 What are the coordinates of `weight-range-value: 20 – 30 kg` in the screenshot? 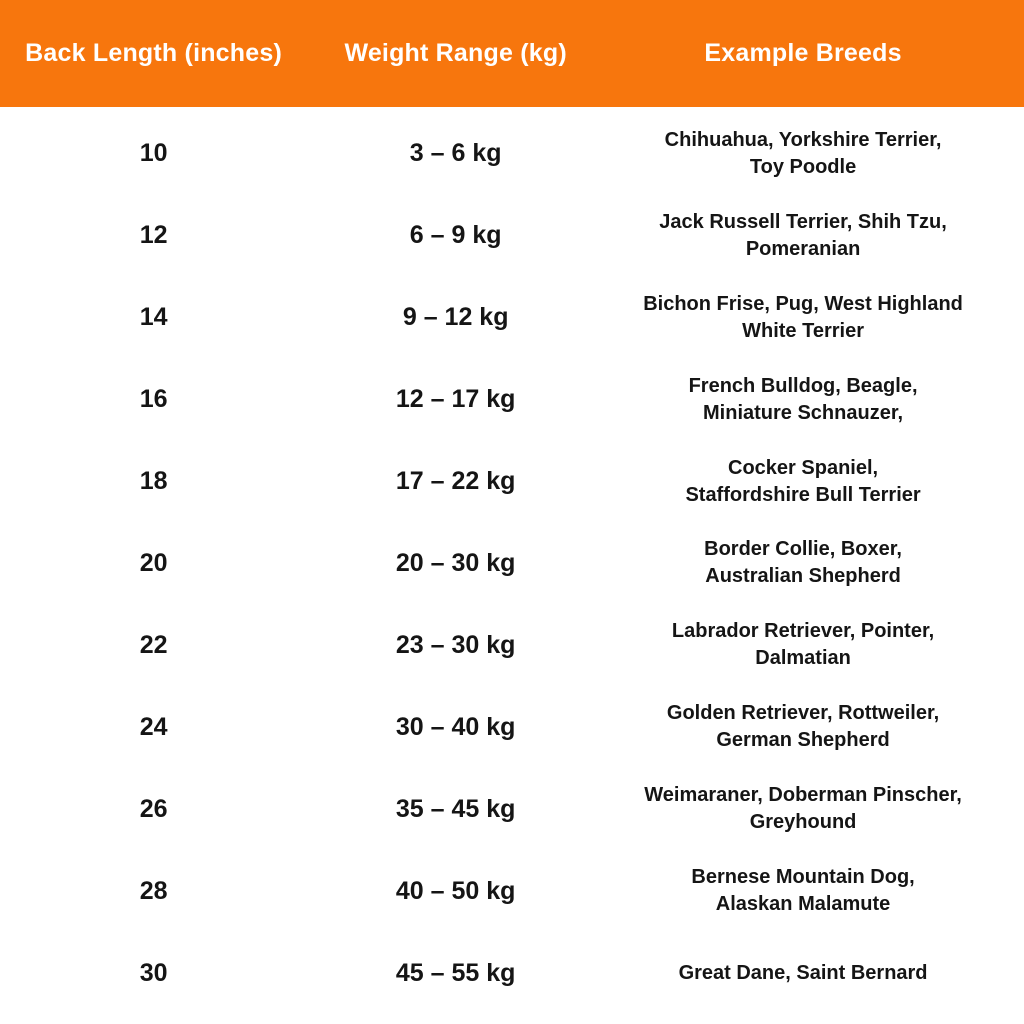 It's located at (455, 562).